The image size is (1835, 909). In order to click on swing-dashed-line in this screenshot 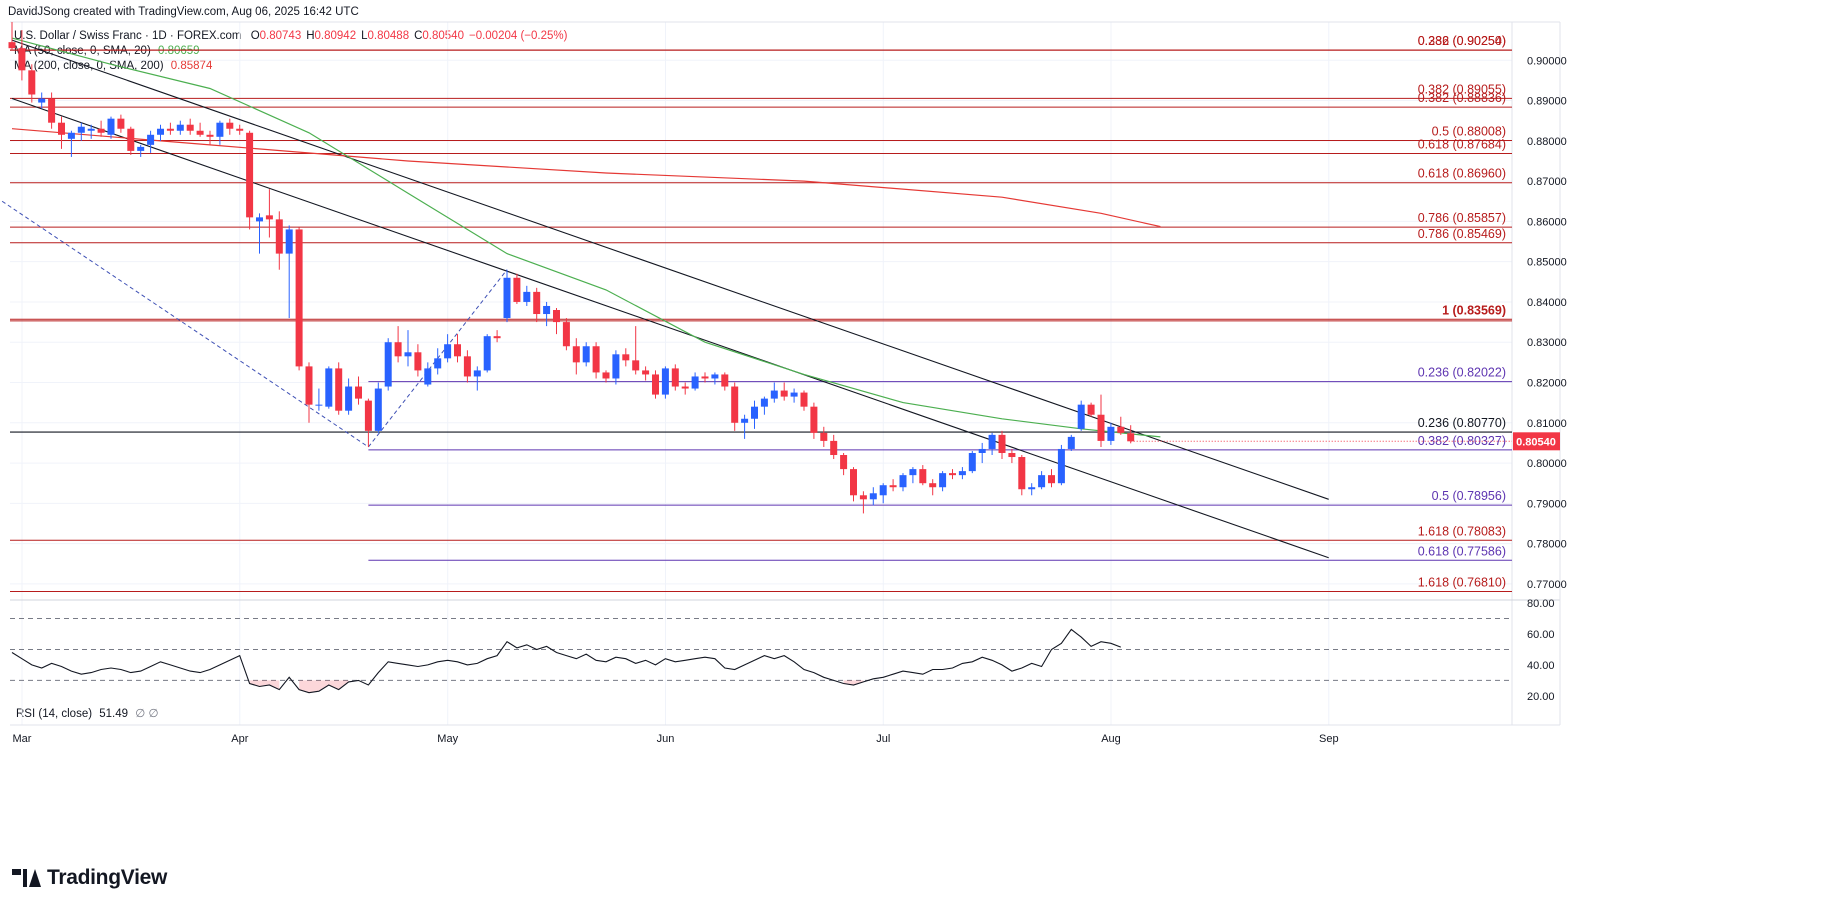, I will do `click(185, 324)`.